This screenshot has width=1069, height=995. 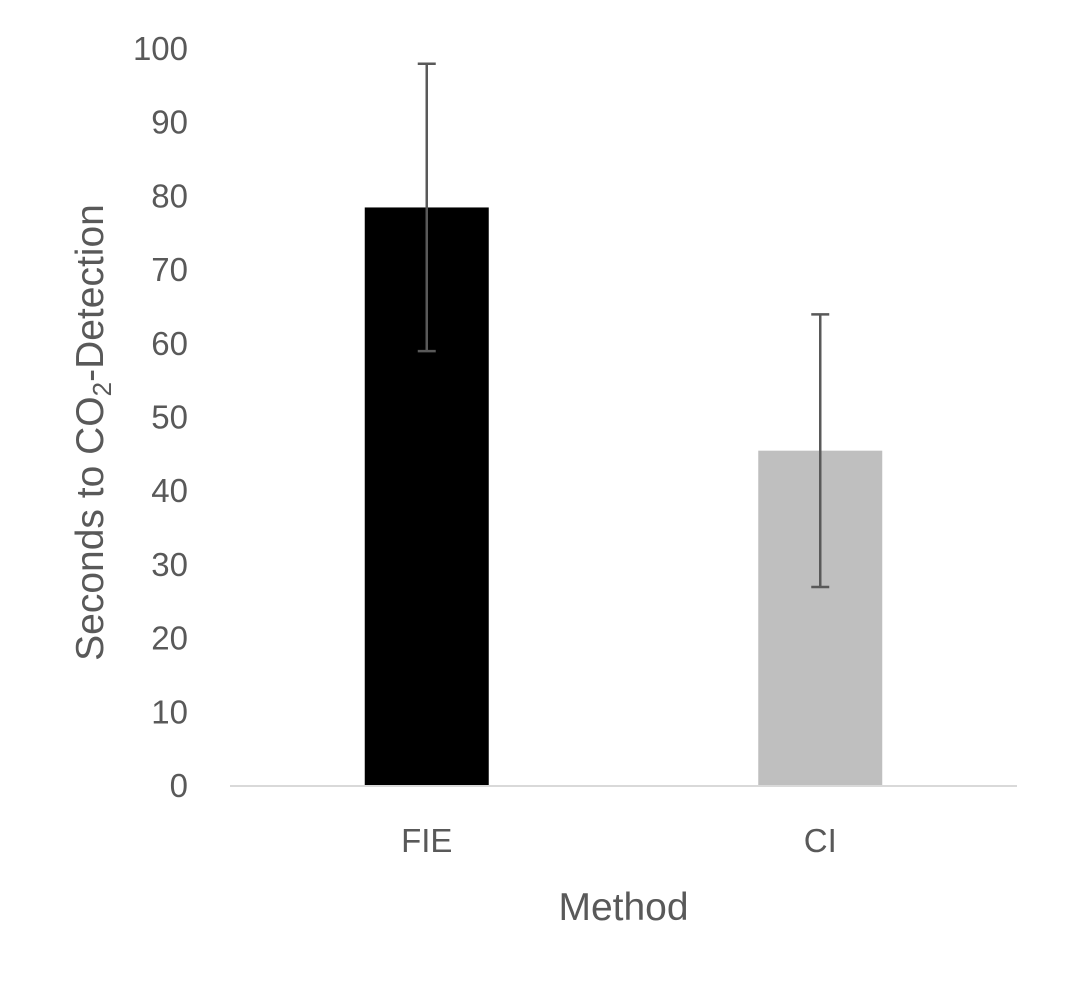 I want to click on y-tick-label: 10, so click(x=169, y=711).